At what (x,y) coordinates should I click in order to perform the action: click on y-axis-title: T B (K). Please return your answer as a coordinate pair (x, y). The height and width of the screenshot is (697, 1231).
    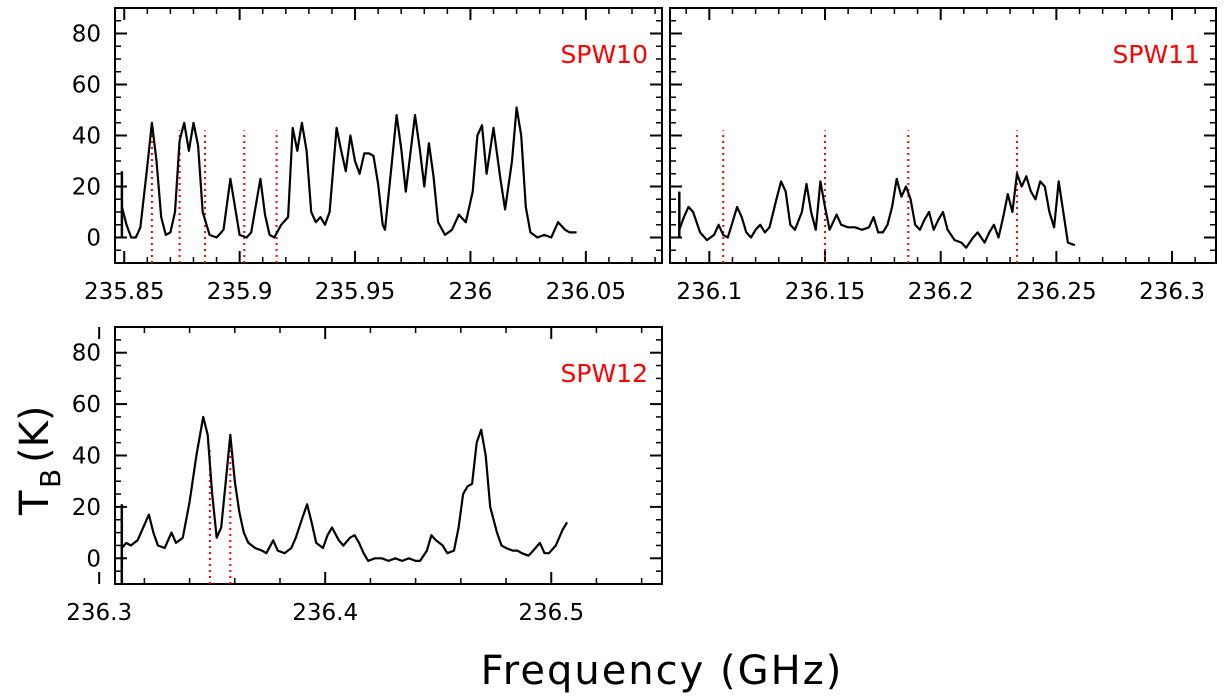
    Looking at the image, I should click on (39, 461).